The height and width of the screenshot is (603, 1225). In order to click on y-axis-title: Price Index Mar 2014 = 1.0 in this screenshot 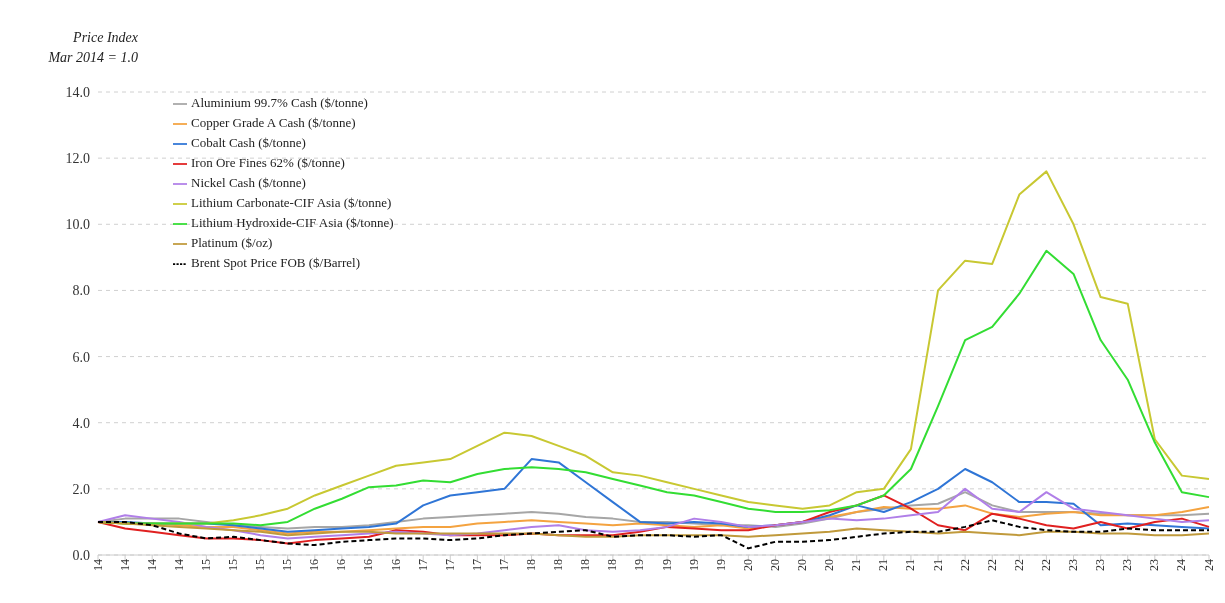, I will do `click(93, 47)`.